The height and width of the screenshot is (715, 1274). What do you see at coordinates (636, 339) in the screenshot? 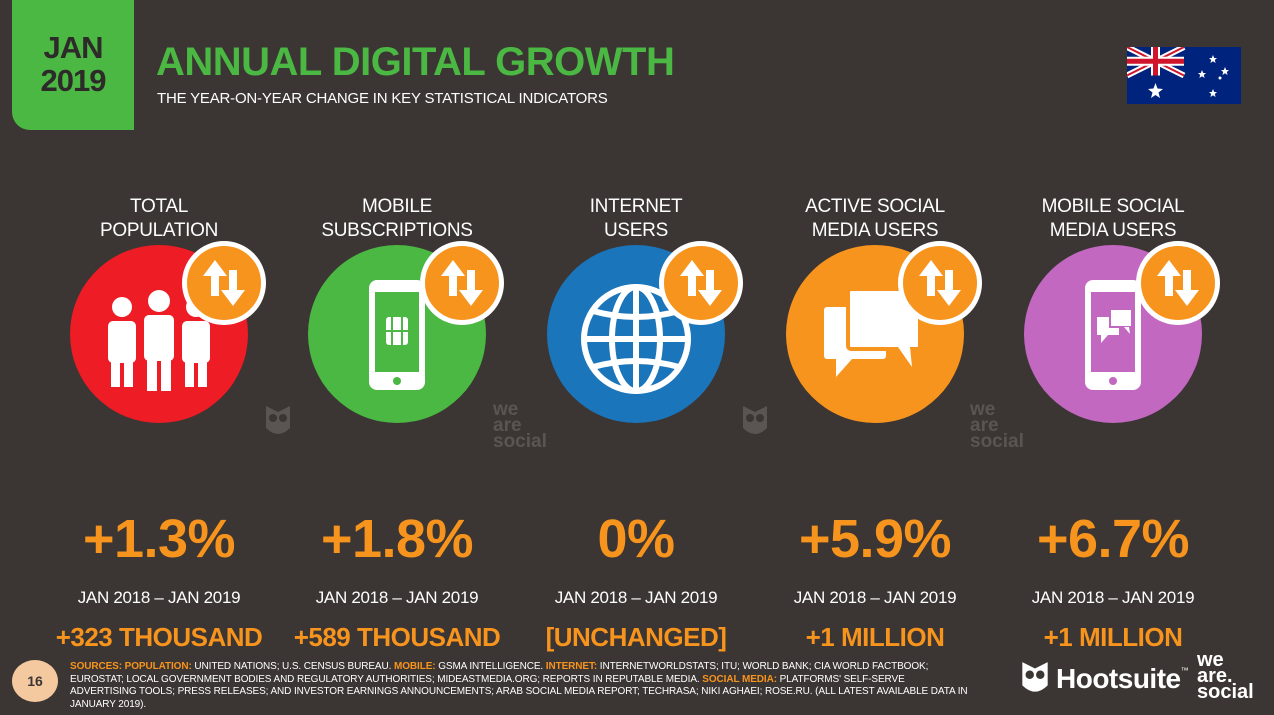
I see `globe-icon` at bounding box center [636, 339].